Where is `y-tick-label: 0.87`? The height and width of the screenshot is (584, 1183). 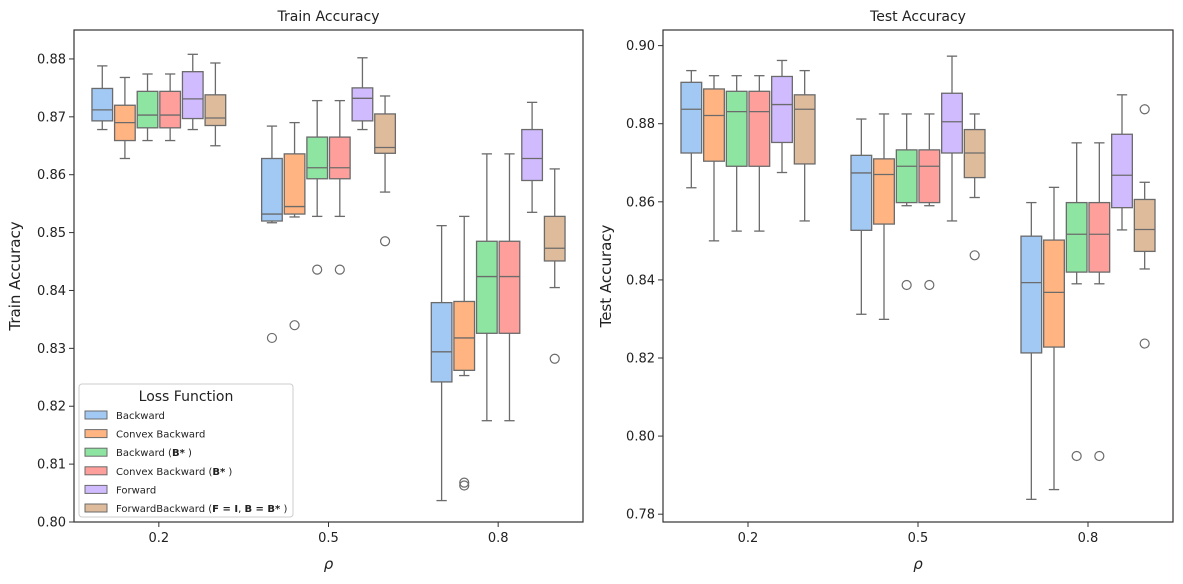 y-tick-label: 0.87 is located at coordinates (51, 117).